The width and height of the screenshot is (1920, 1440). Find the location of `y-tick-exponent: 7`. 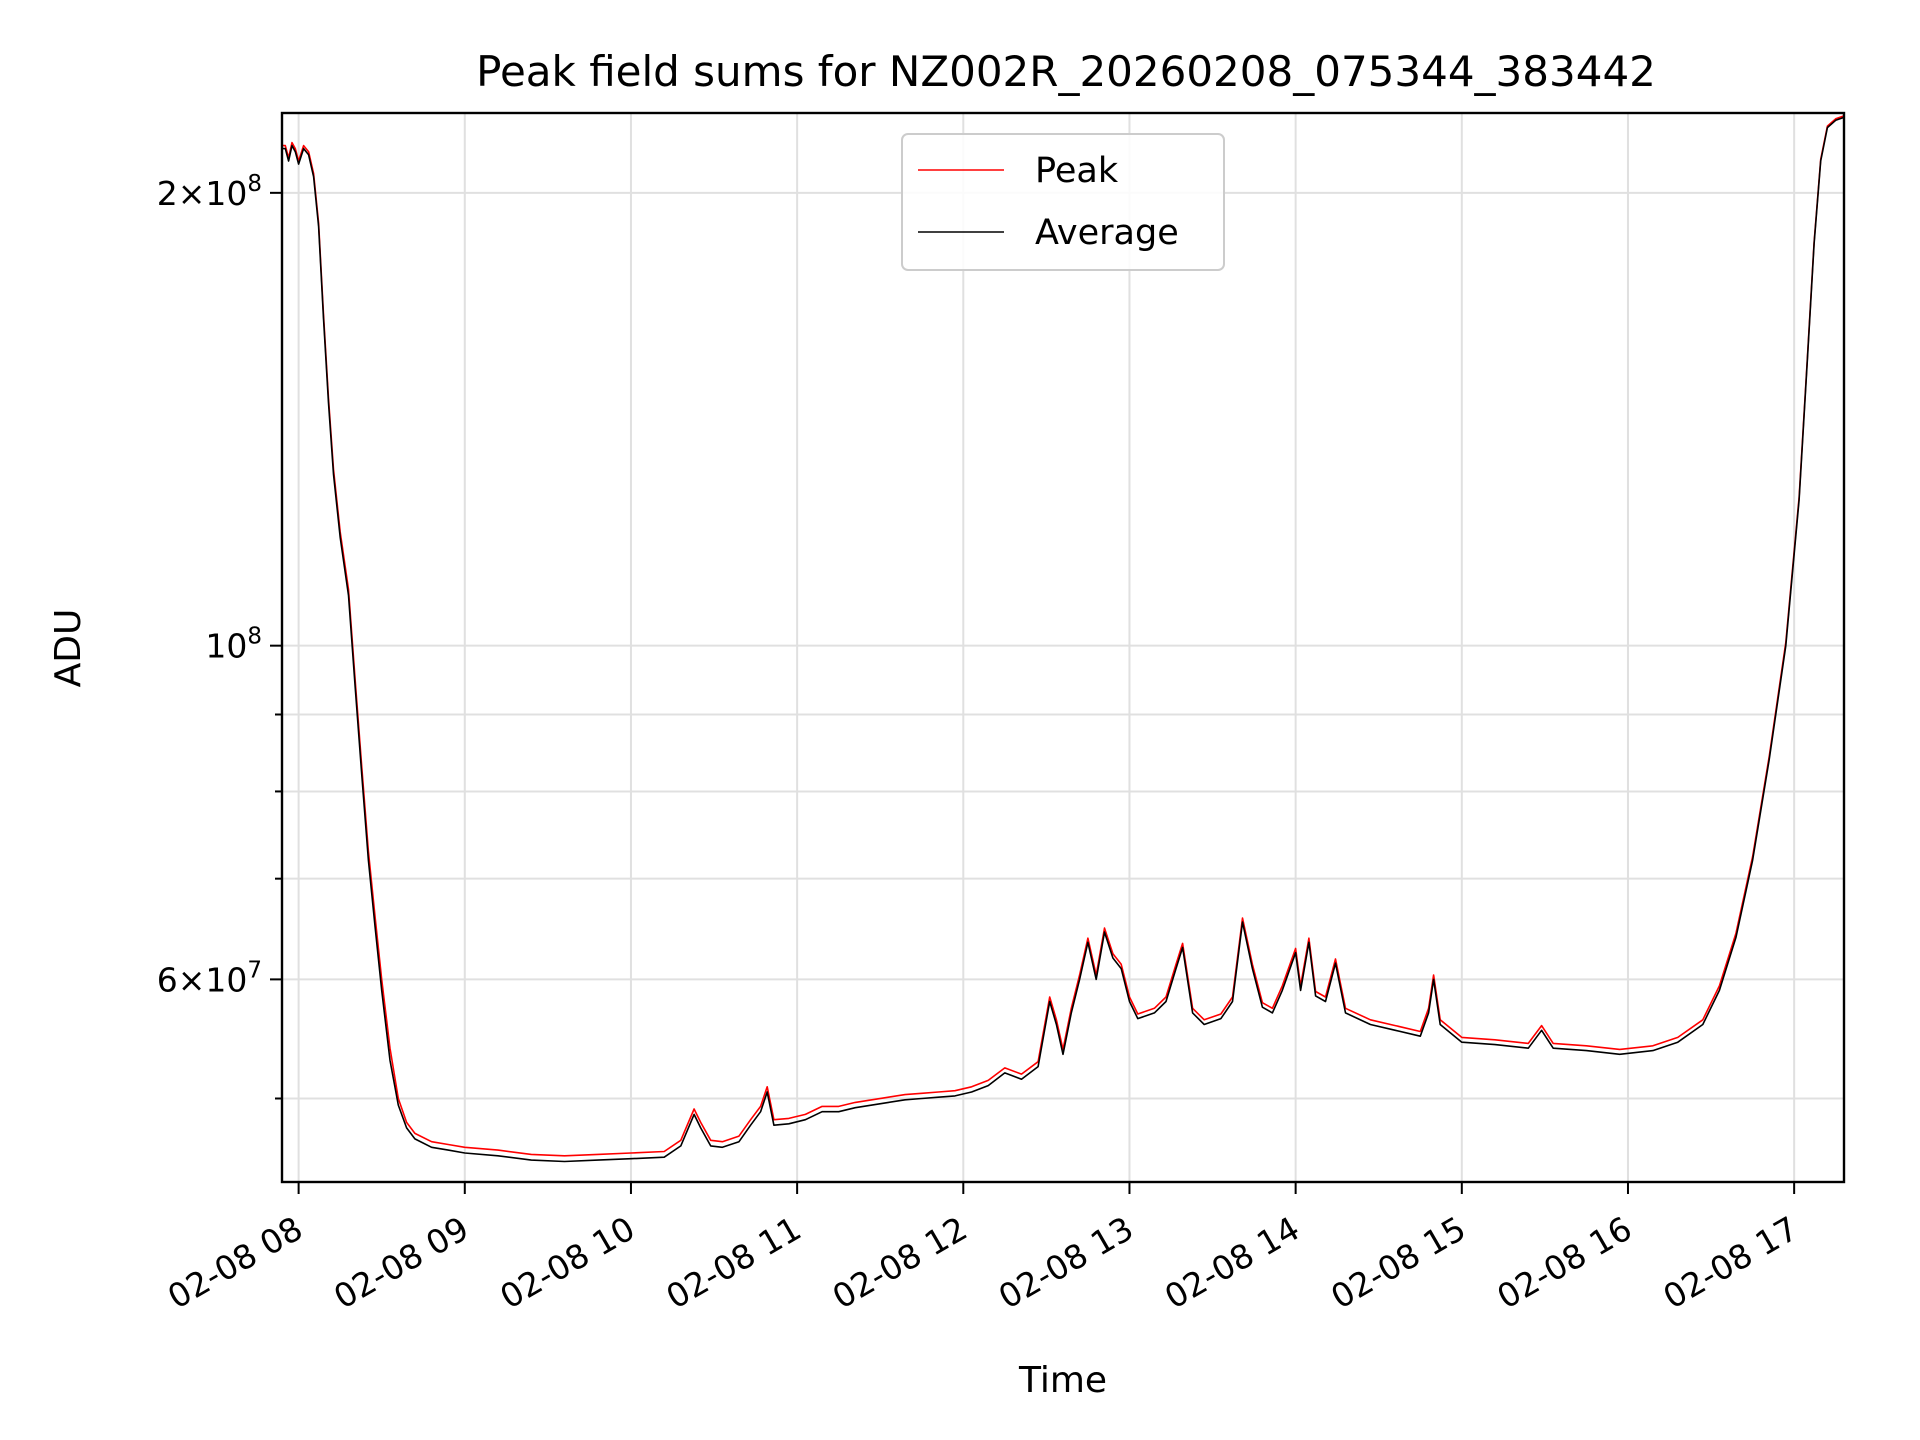

y-tick-exponent: 7 is located at coordinates (254, 970).